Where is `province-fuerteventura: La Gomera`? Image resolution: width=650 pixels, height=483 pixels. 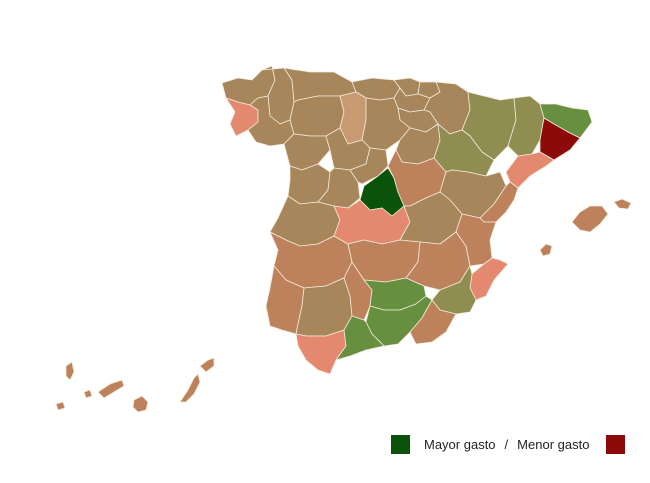 province-fuerteventura: La Gomera is located at coordinates (190, 388).